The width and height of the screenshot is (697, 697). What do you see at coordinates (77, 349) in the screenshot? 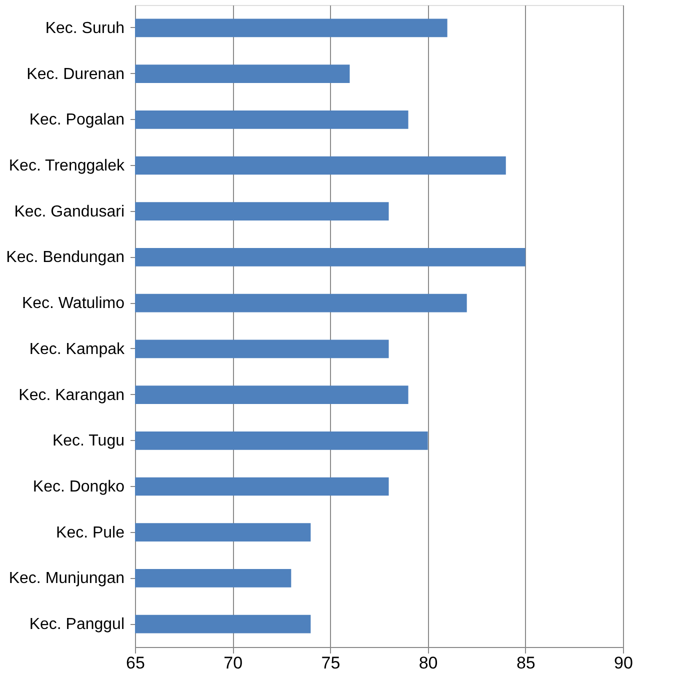
I see `y-tick-label: Kec. Kampak` at bounding box center [77, 349].